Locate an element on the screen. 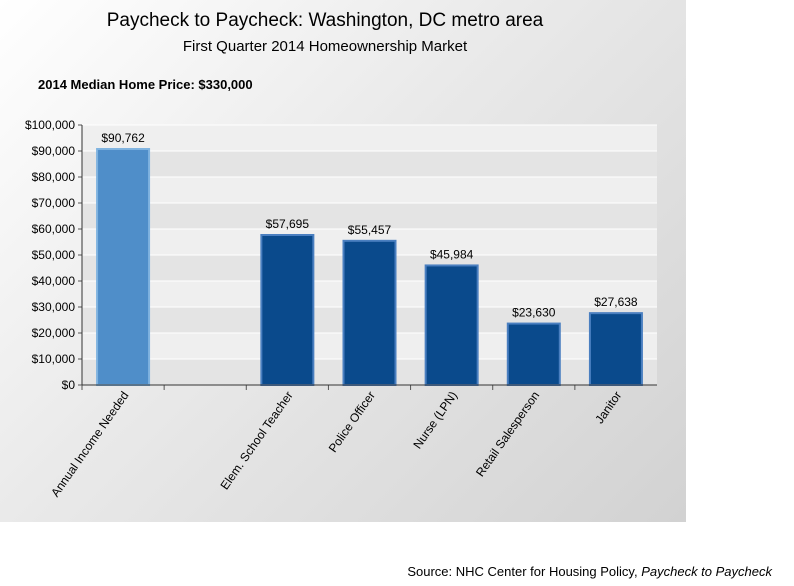 This screenshot has width=794, height=586. y-tick-label: $80,000 is located at coordinates (54, 177).